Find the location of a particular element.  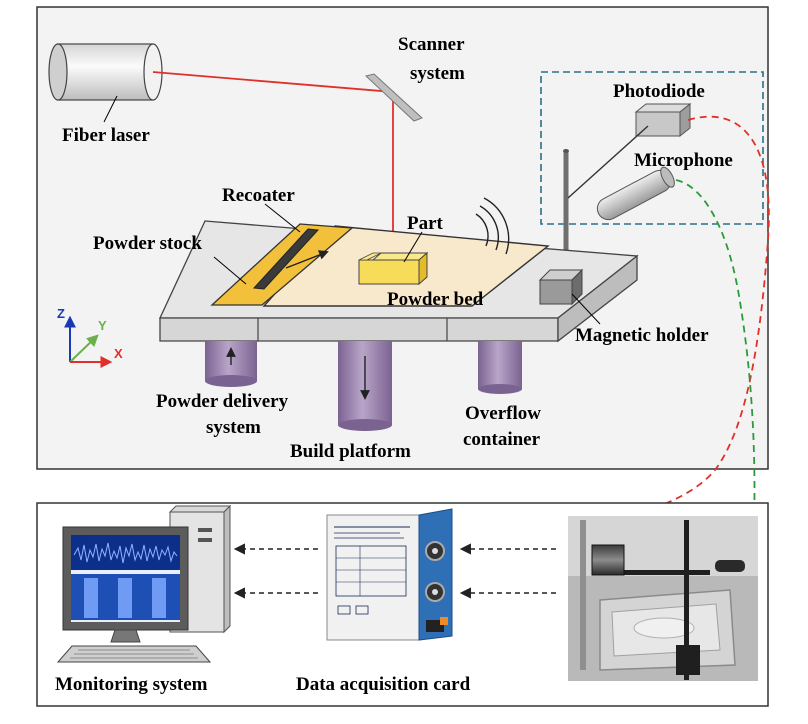

microphone-signal-line is located at coordinates (718, 355).